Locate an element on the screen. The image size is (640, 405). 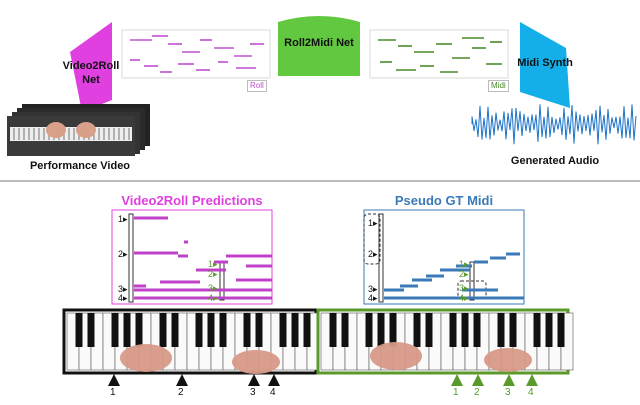
left-key-number: 4 is located at coordinates (273, 392).